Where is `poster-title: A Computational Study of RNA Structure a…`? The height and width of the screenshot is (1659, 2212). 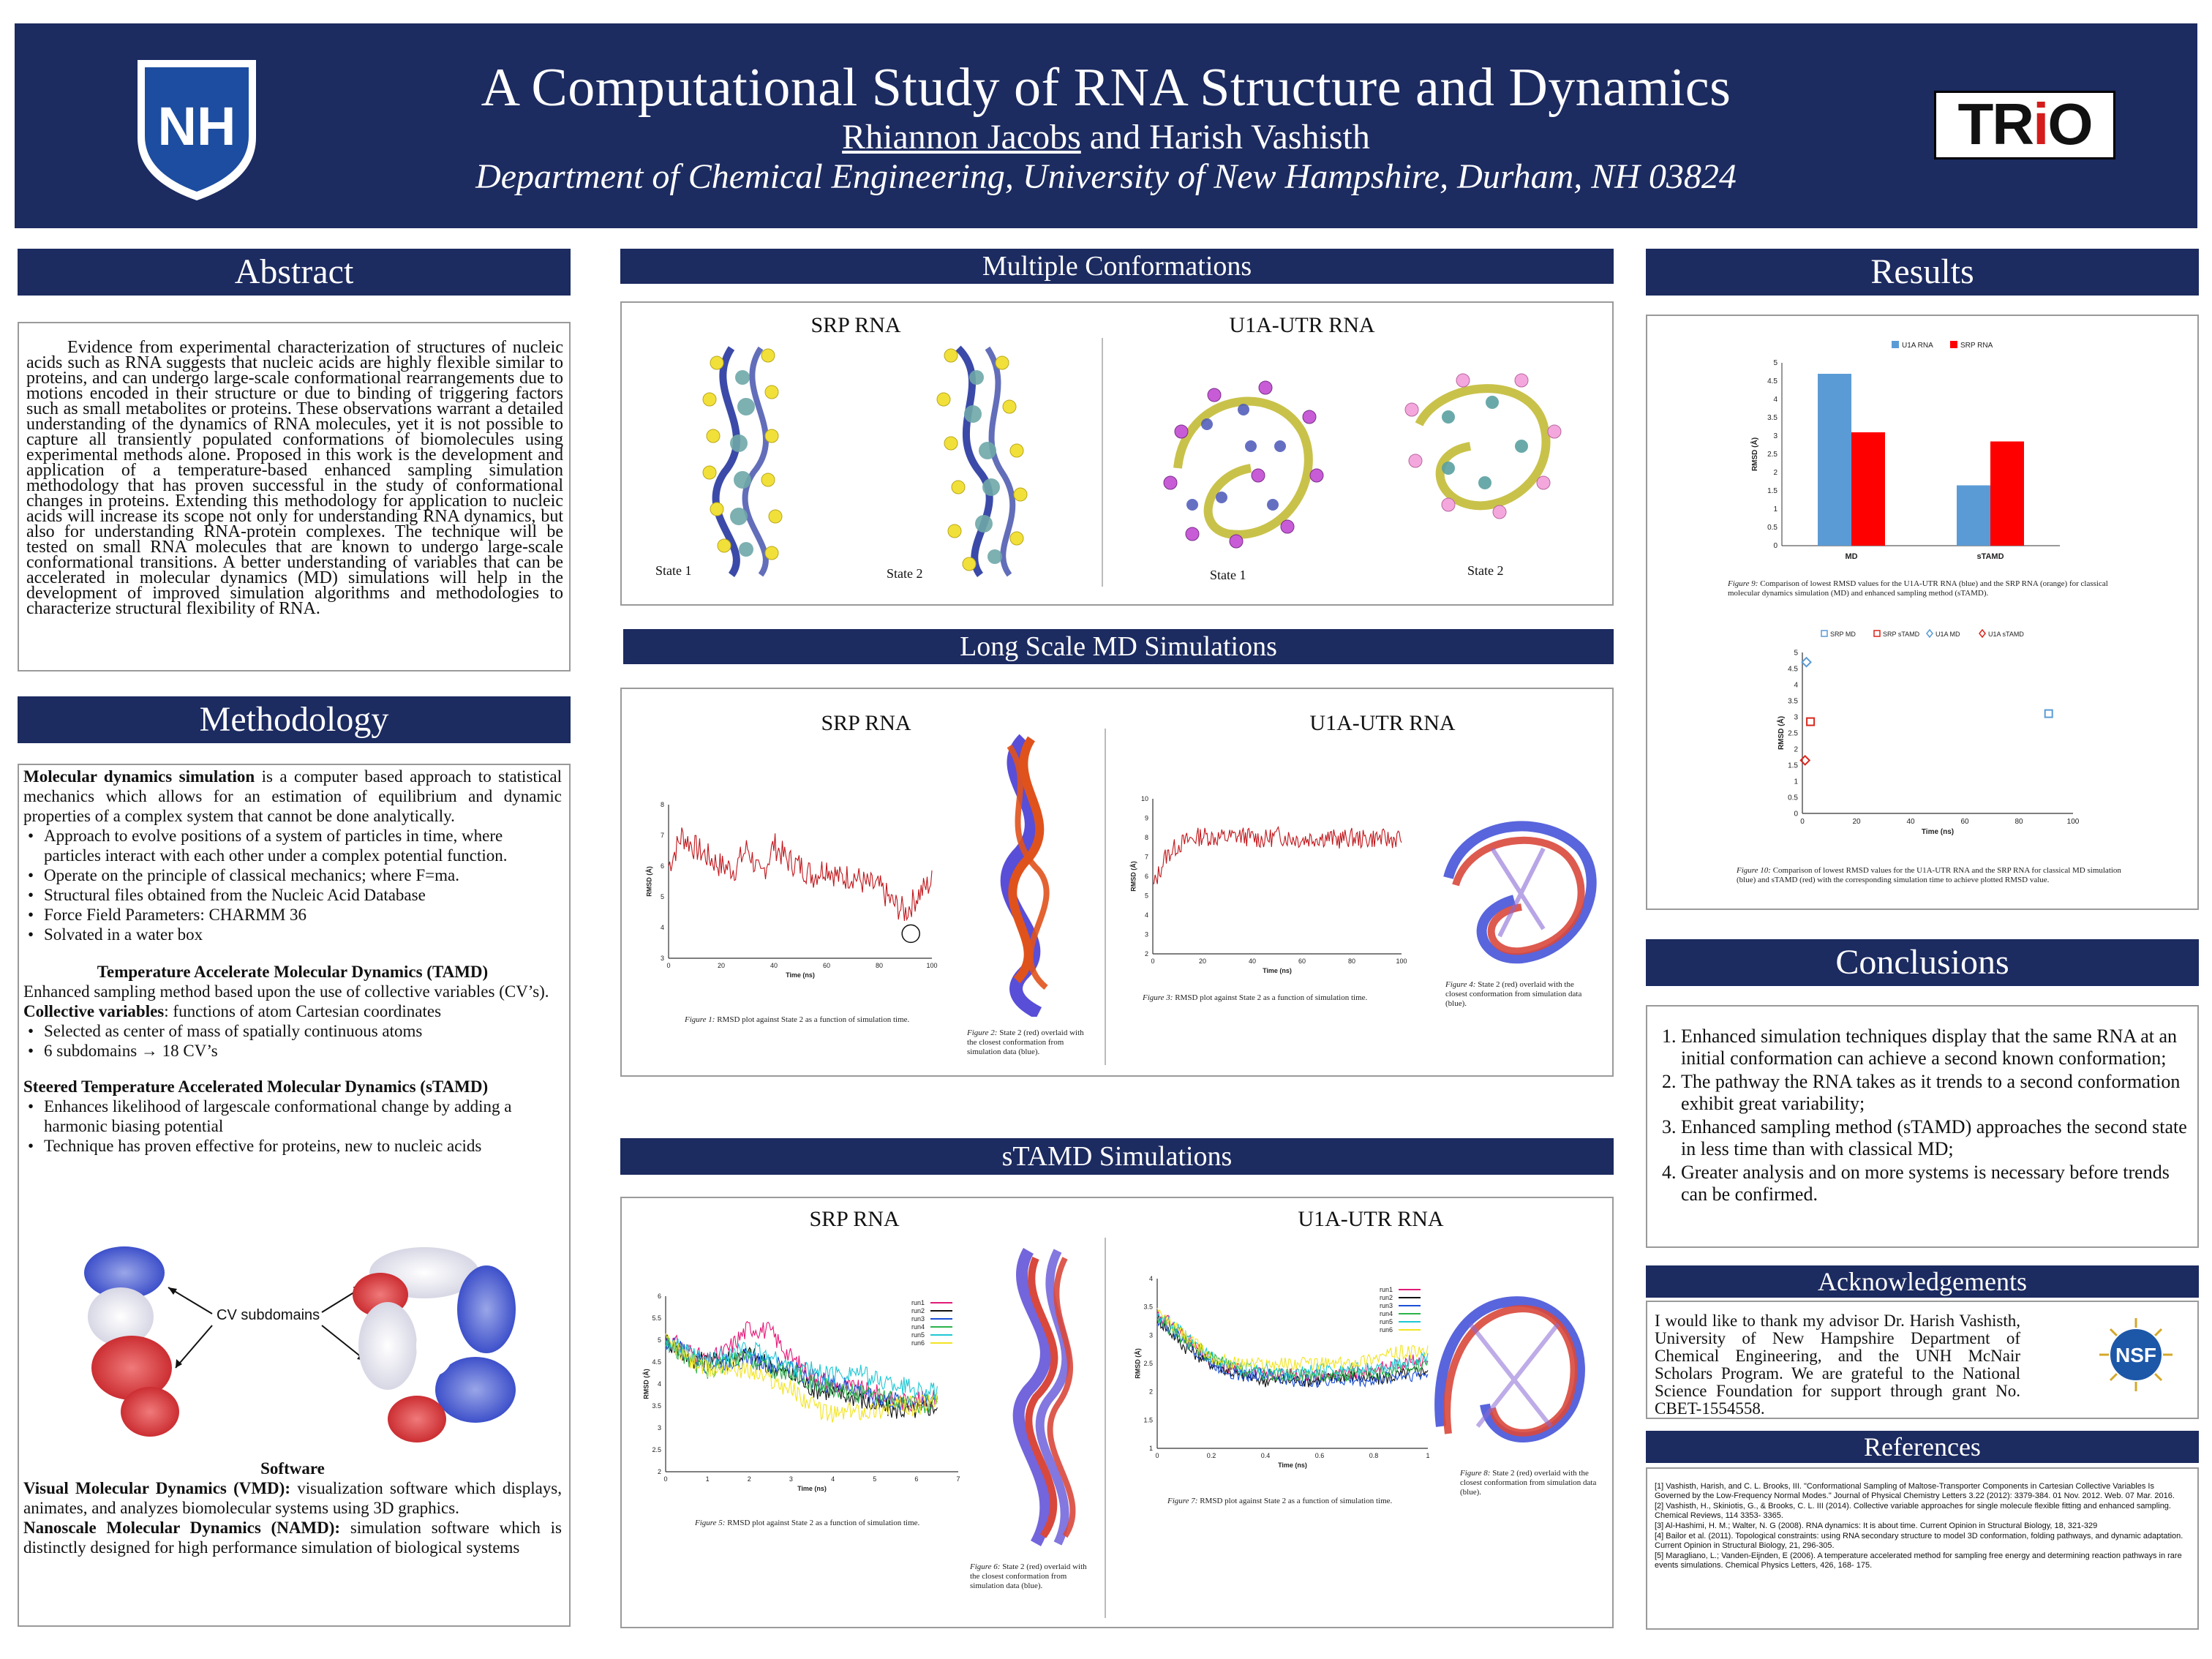 poster-title: A Computational Study of RNA Structure a… is located at coordinates (1106, 88).